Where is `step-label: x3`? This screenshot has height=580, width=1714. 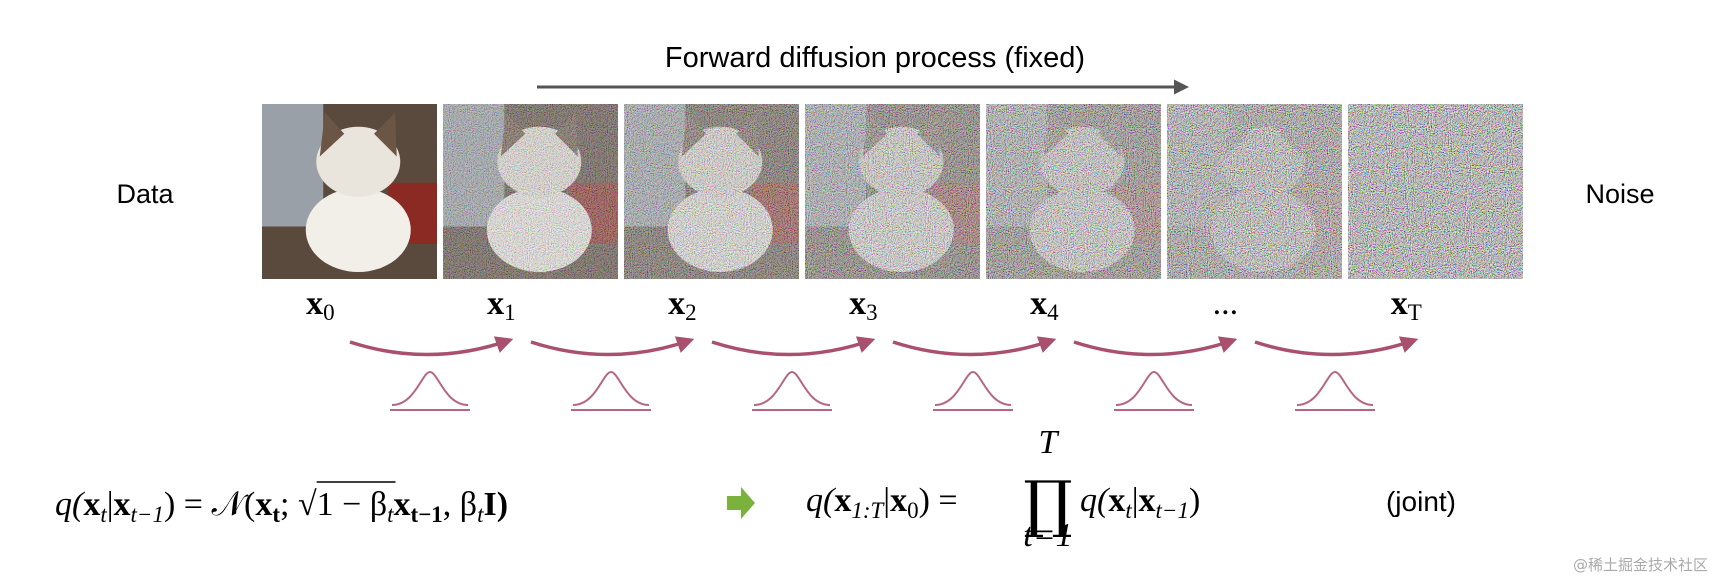 step-label: x3 is located at coordinates (863, 305).